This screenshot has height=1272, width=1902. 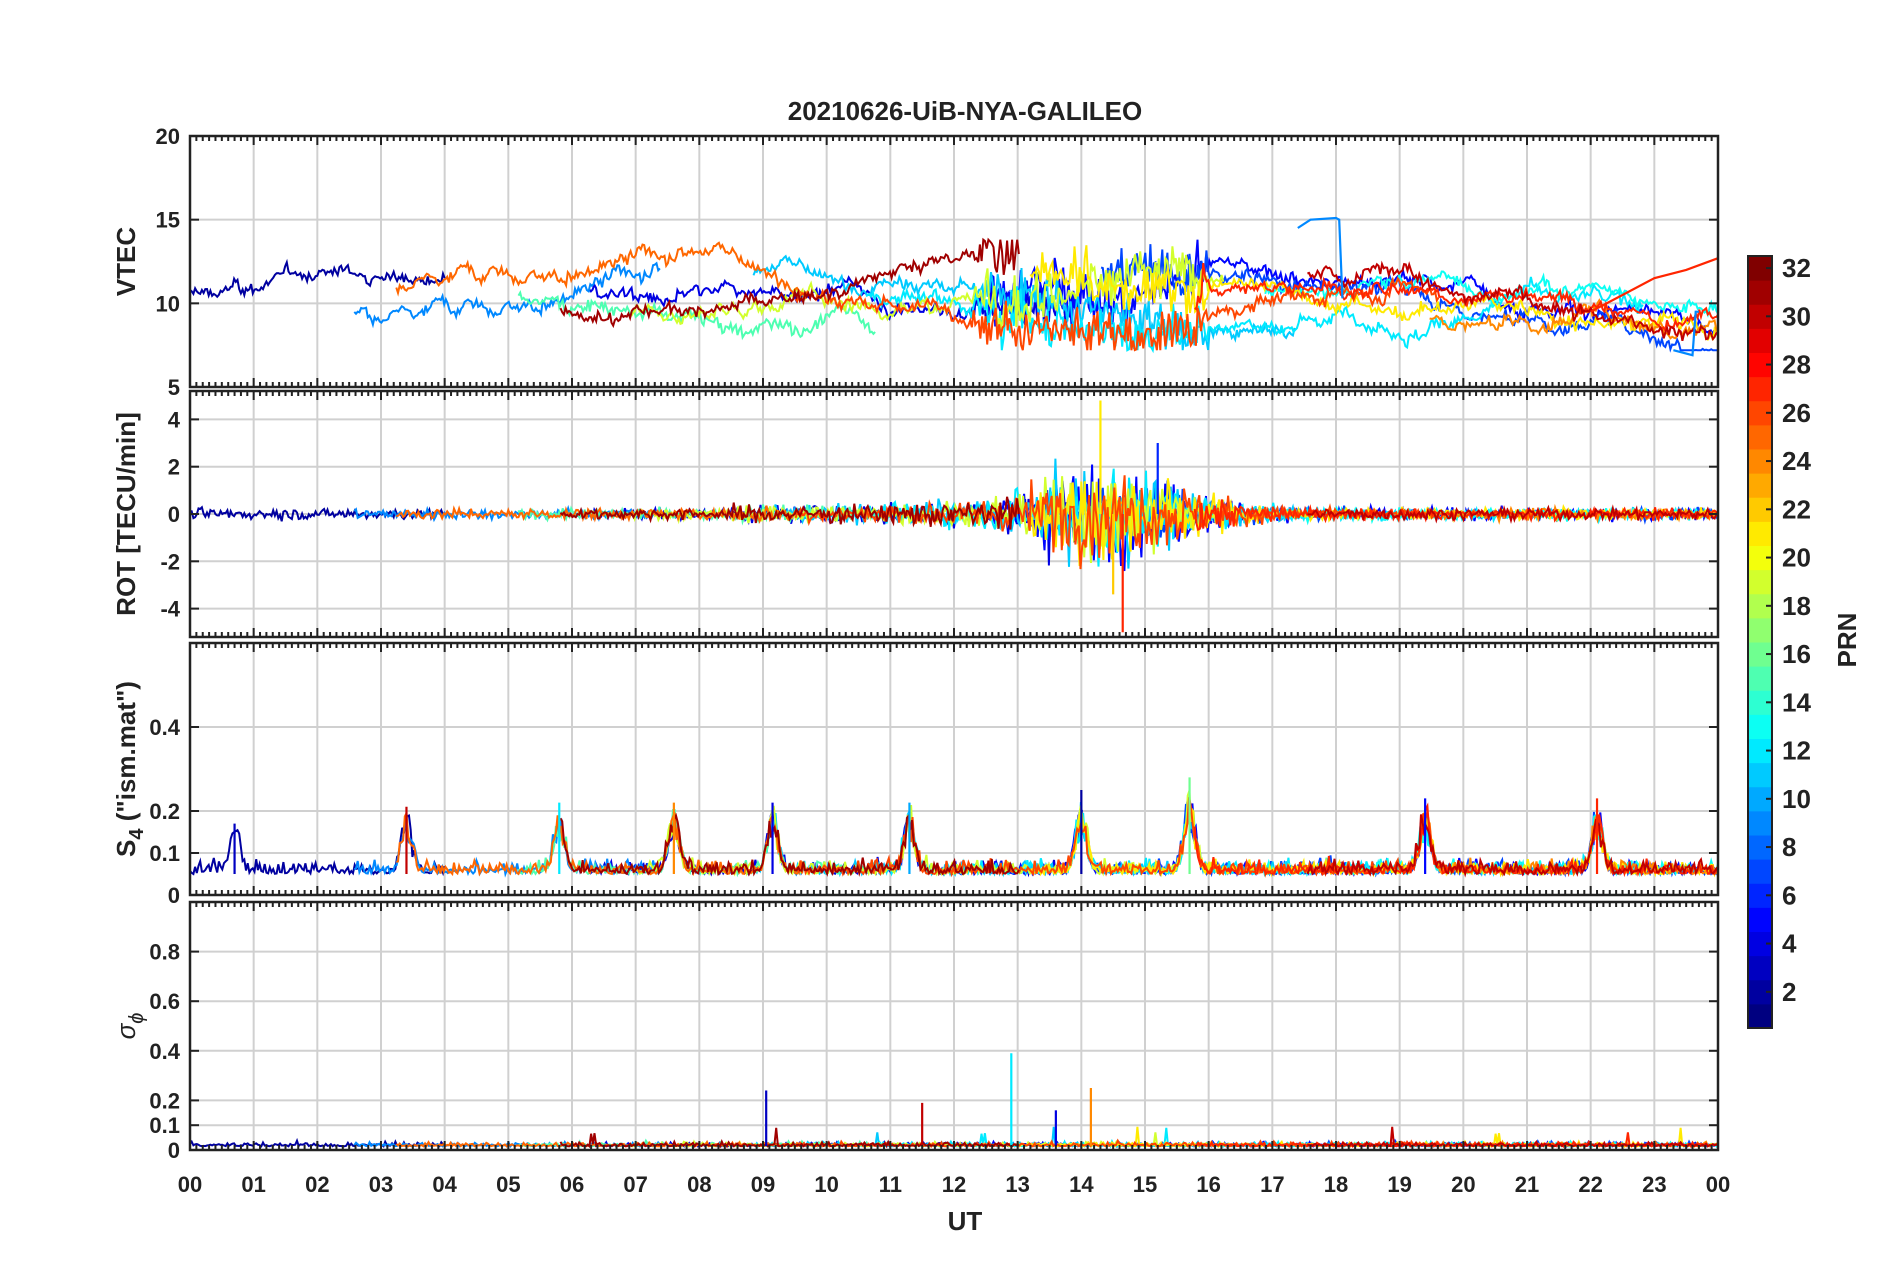 I want to click on y-tick-label: 15, so click(x=168, y=220).